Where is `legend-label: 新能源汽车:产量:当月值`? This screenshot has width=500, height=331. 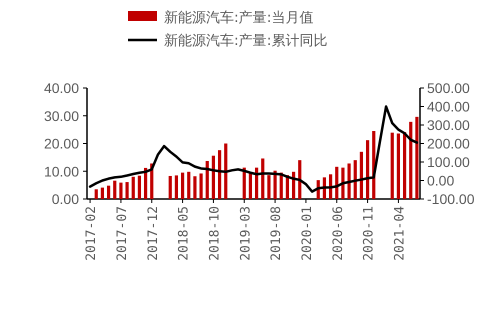
legend-label: 新能源汽车:产量:当月值 is located at coordinates (239, 18).